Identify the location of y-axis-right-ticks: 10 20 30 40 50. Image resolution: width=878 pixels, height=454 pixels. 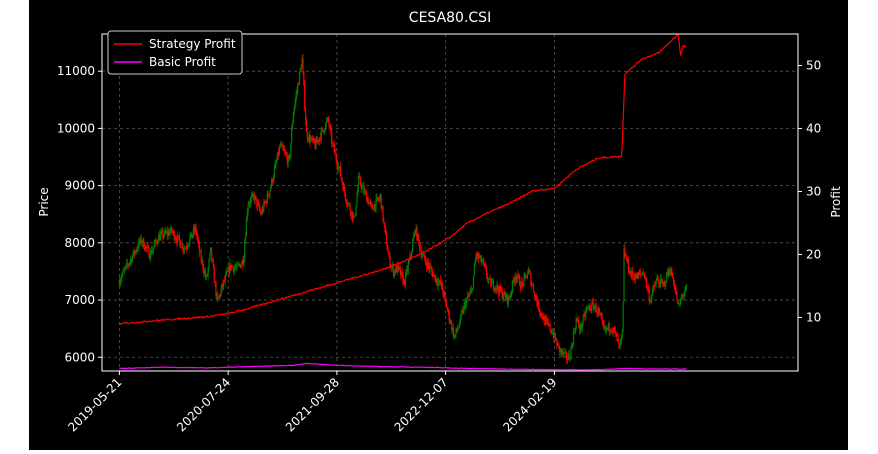
(809, 191).